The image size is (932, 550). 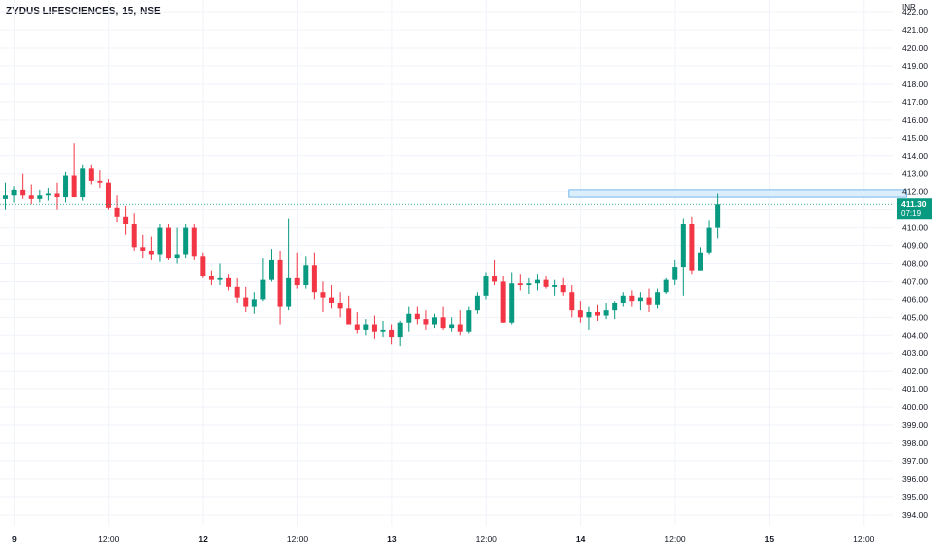 What do you see at coordinates (150, 11) in the screenshot?
I see `symbol-exchange: NSE` at bounding box center [150, 11].